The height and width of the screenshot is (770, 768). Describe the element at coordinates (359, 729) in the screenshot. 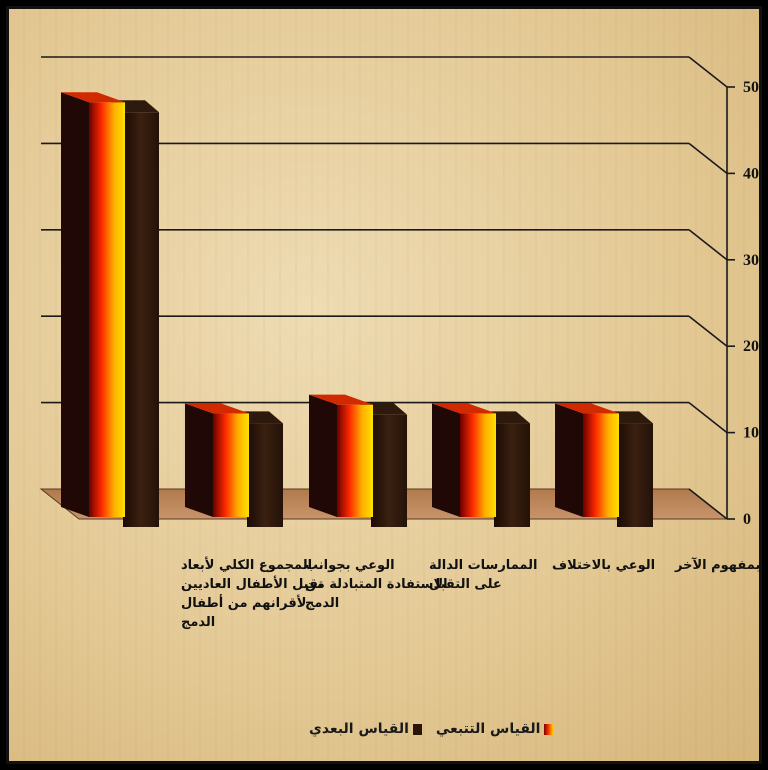

I see `legend-label-post: القياس البعدي` at that location.